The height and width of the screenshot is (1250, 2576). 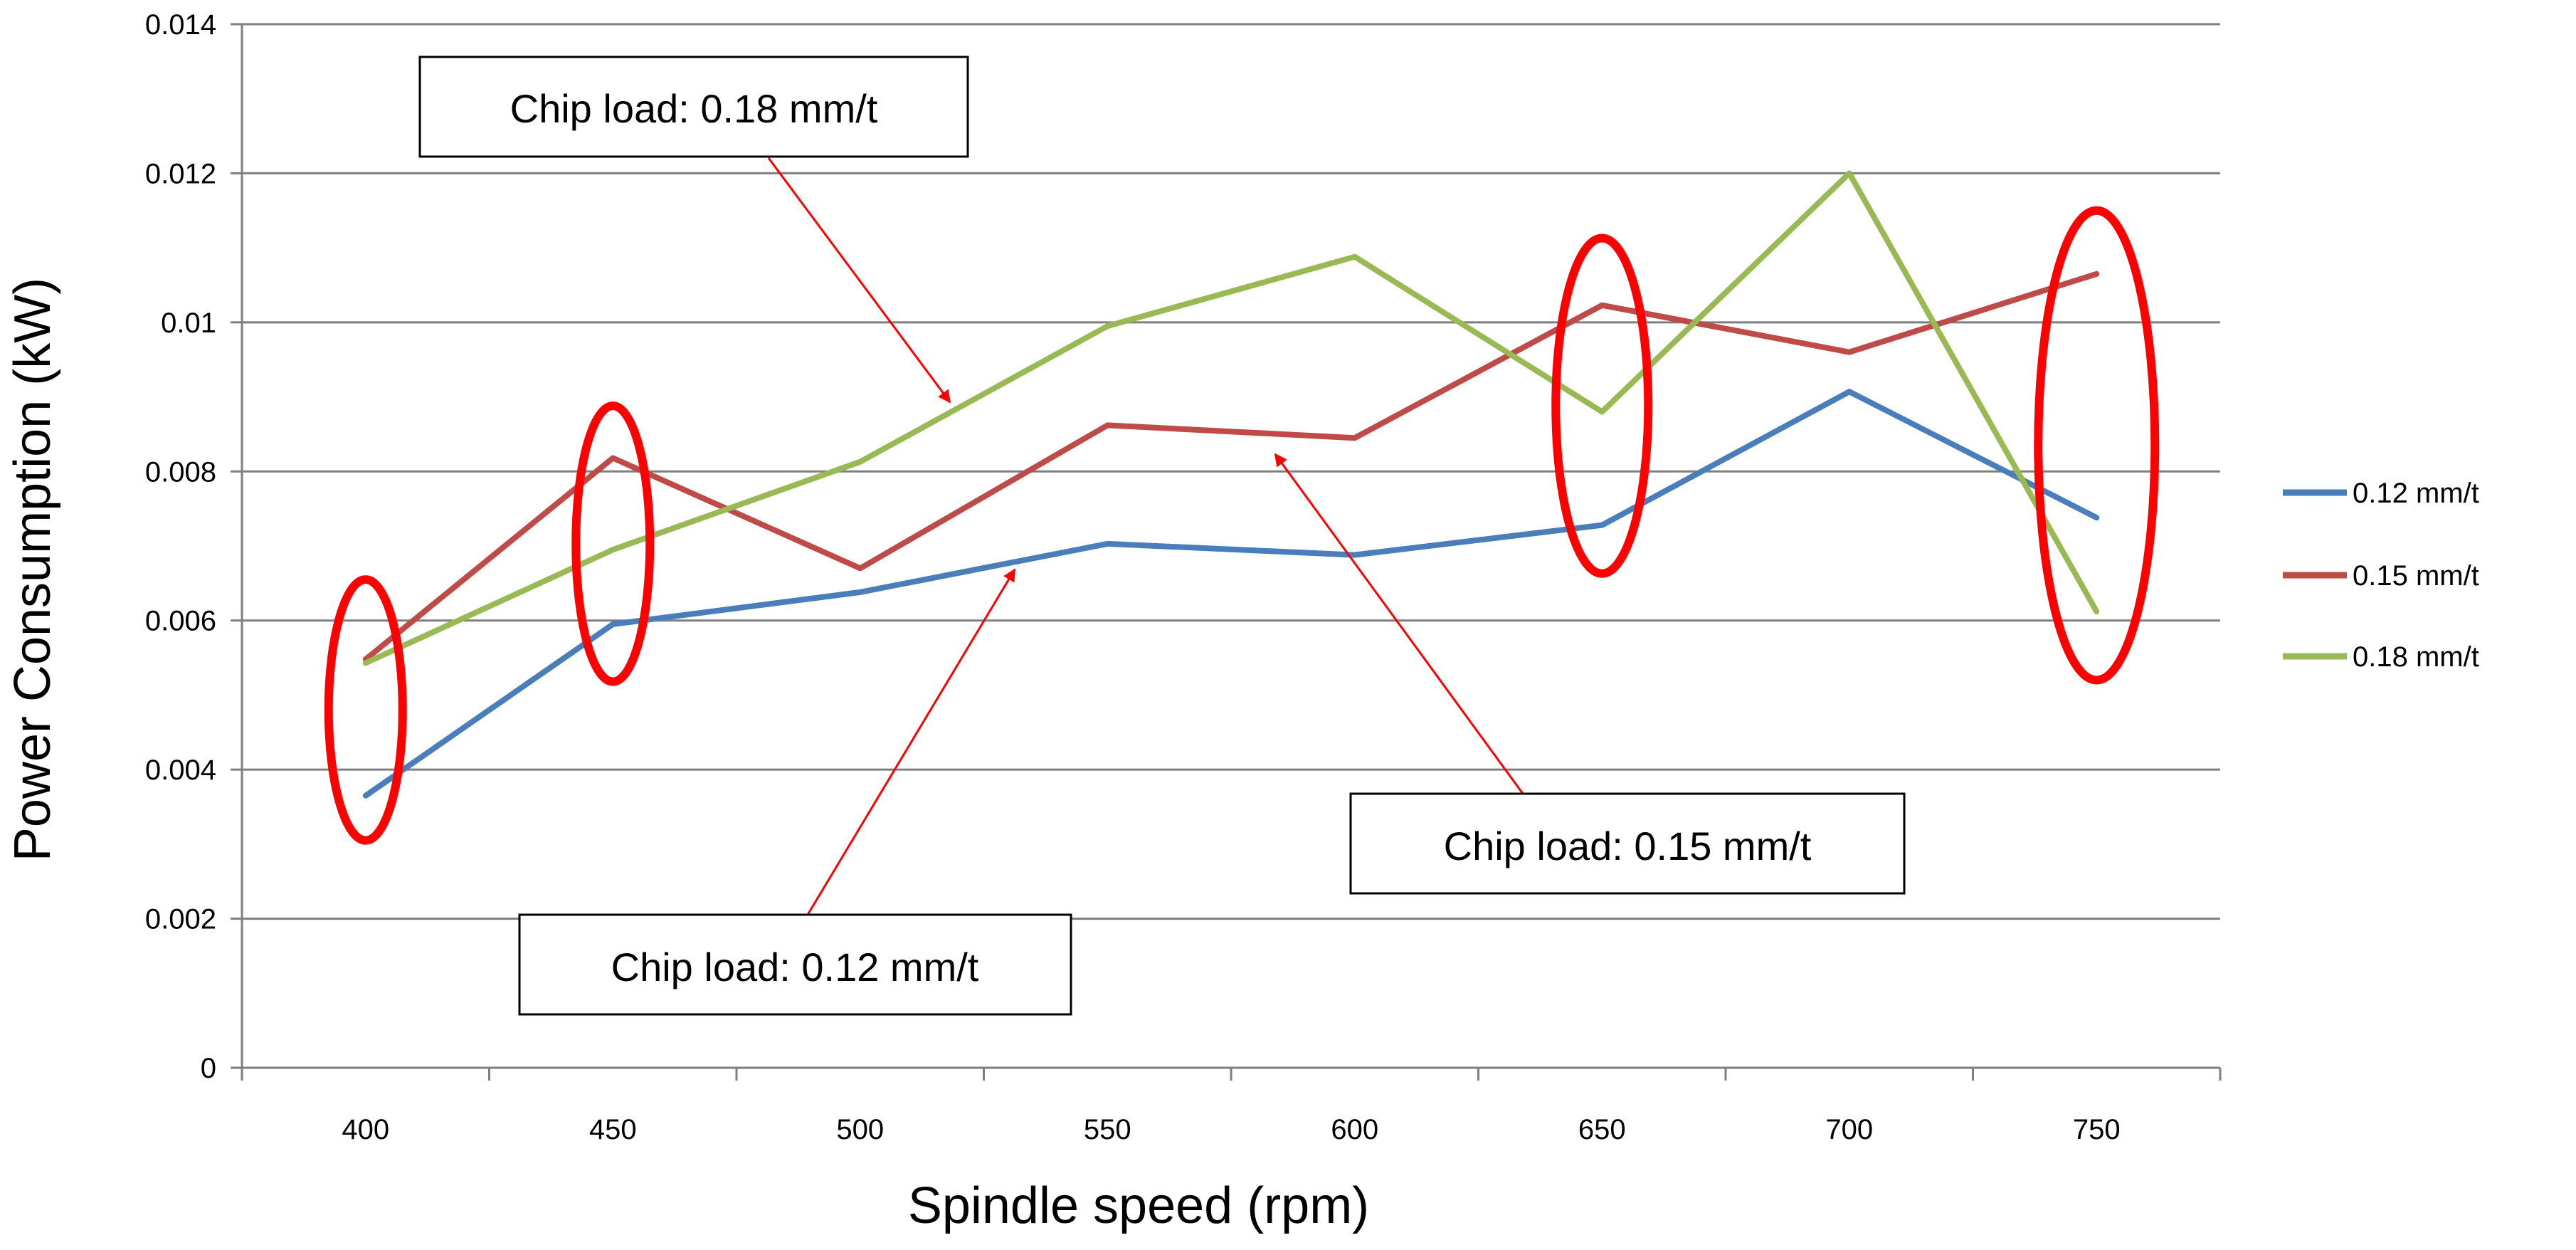 What do you see at coordinates (2416, 657) in the screenshot?
I see `legend-label: 0.18 mm/t` at bounding box center [2416, 657].